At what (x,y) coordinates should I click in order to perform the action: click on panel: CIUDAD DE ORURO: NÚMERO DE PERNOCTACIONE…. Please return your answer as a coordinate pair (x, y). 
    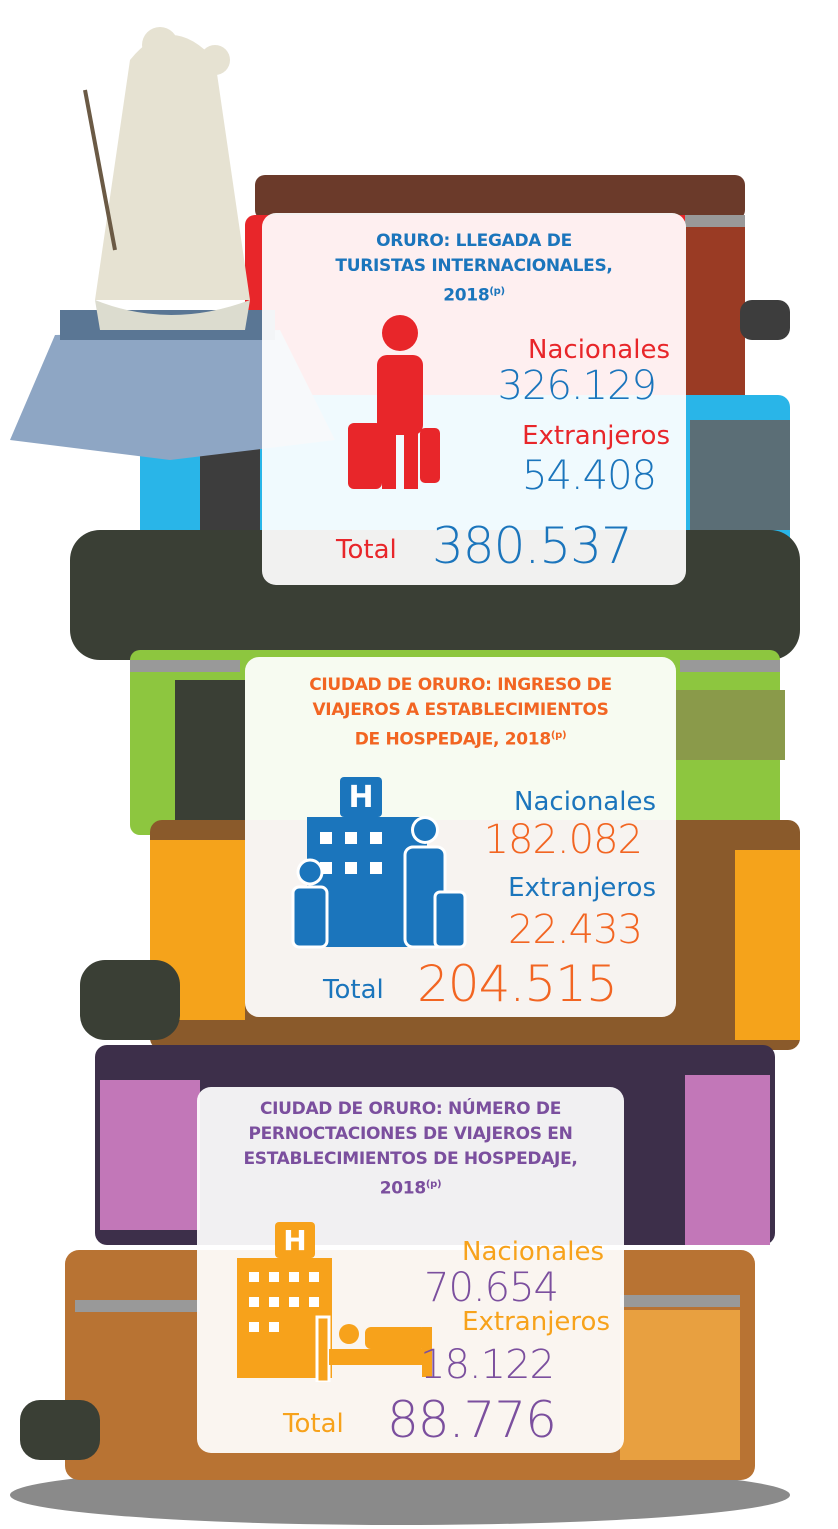
    Looking at the image, I should click on (410, 1270).